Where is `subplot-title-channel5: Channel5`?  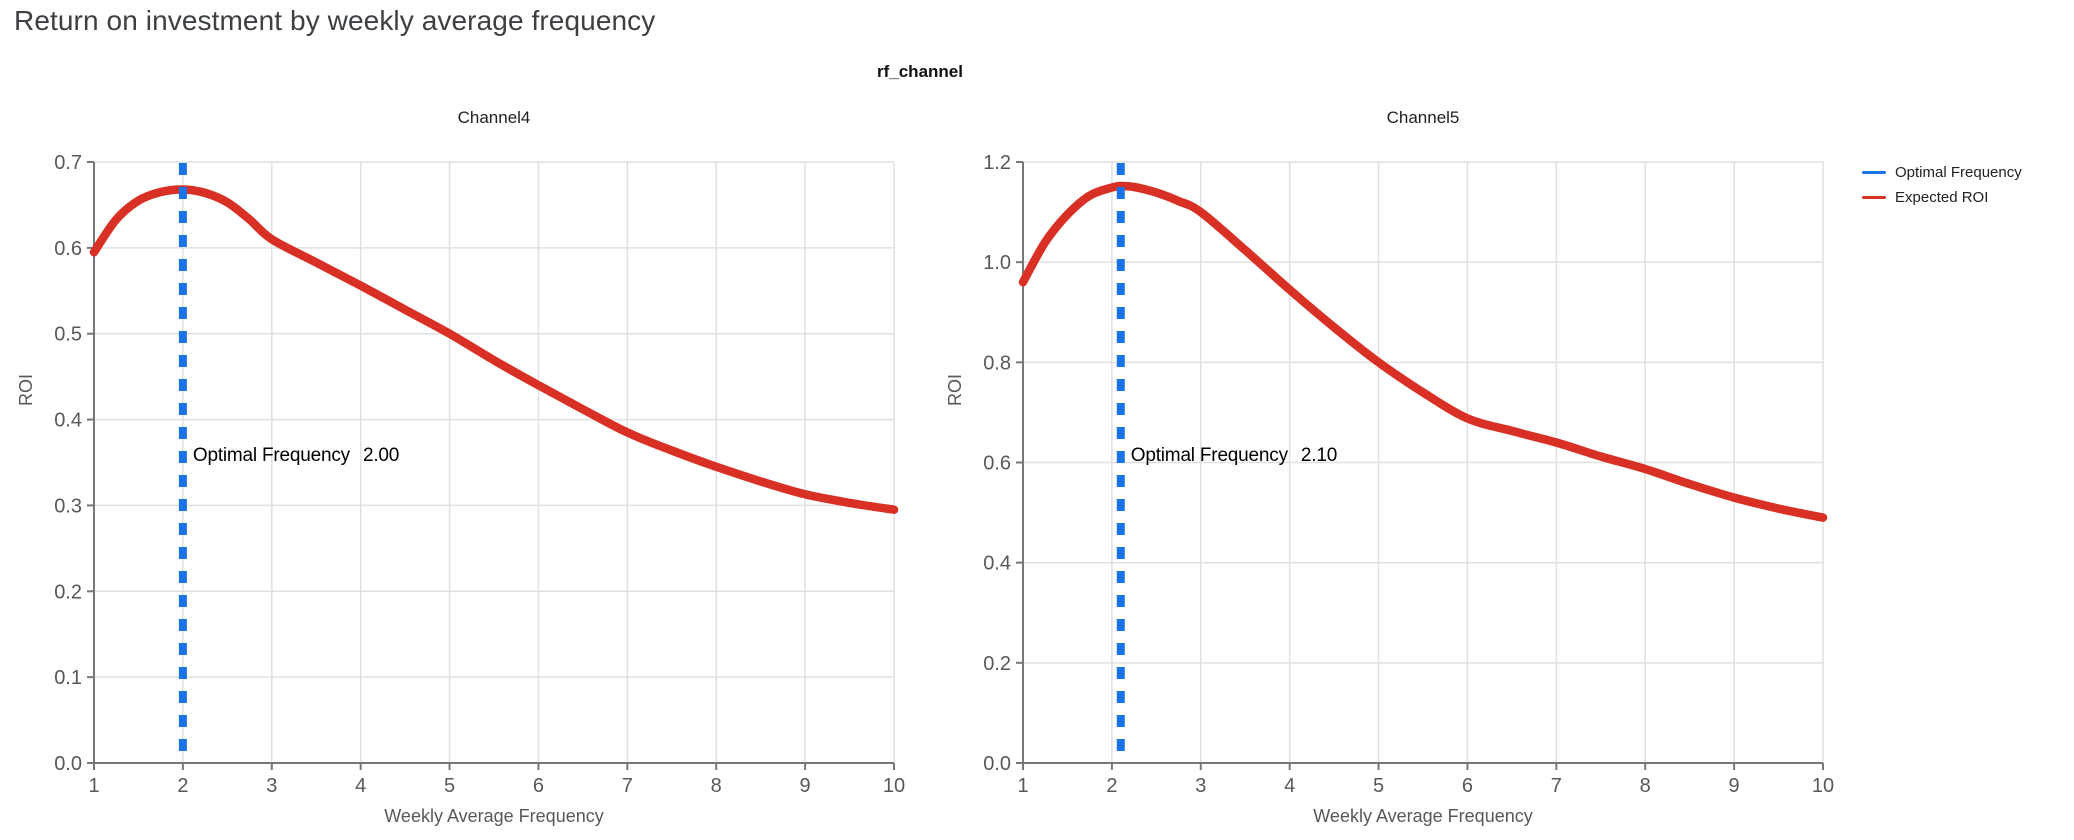 subplot-title-channel5: Channel5 is located at coordinates (1423, 117).